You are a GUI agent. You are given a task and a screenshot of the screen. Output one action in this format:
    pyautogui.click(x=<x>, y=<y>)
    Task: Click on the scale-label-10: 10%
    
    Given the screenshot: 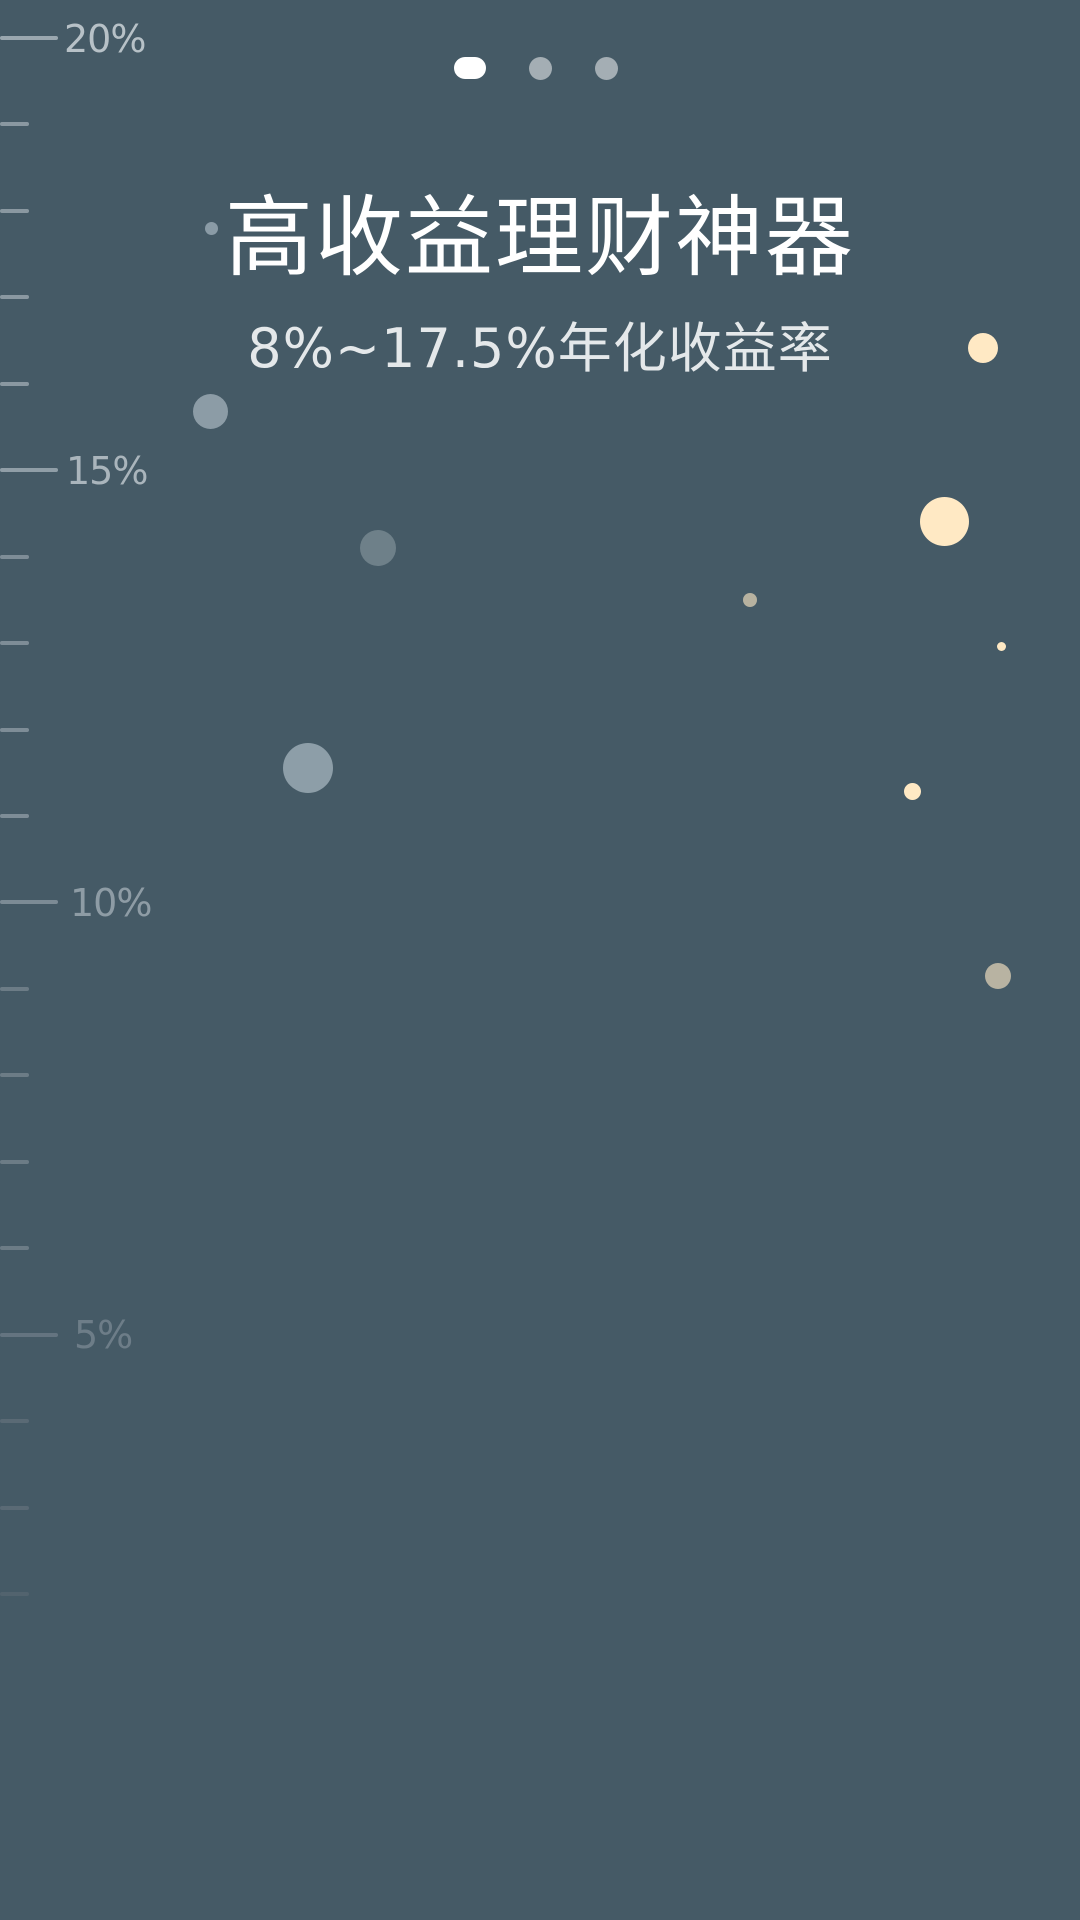 What is the action you would take?
    pyautogui.click(x=111, y=903)
    